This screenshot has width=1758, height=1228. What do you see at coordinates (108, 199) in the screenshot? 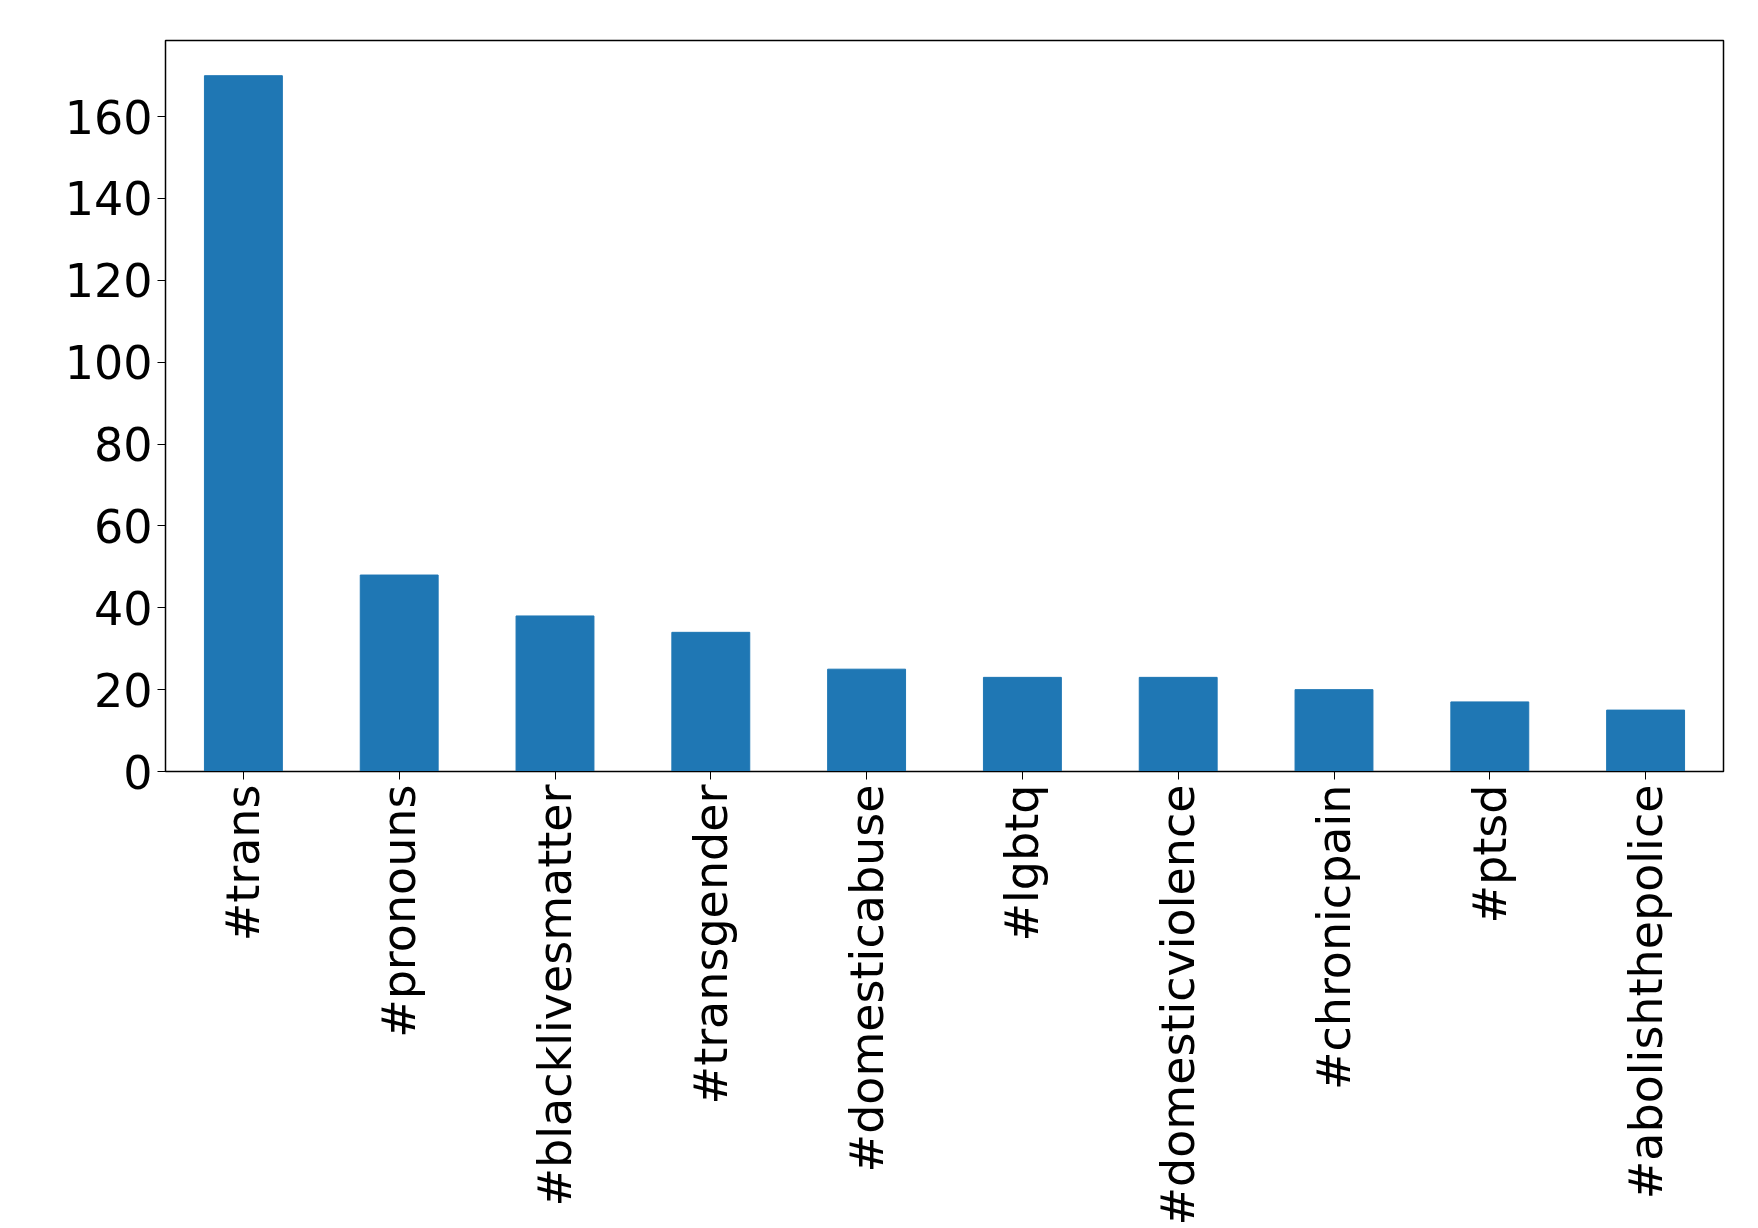
I see `y-tick-label: 140` at bounding box center [108, 199].